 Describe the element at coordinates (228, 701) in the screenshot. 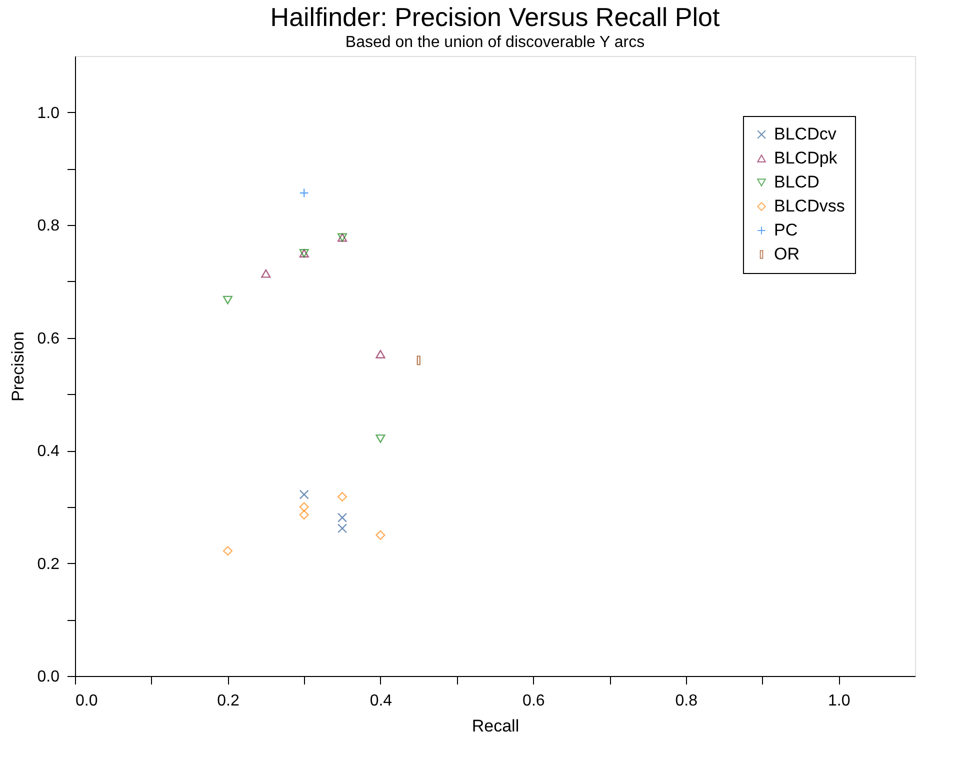

I see `x-tick-label: 0.2` at that location.